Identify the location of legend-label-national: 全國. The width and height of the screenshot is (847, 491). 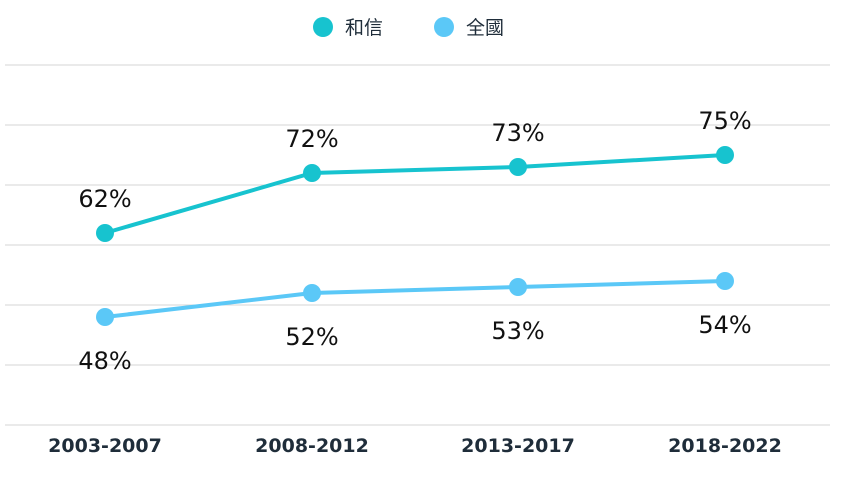
(485, 28).